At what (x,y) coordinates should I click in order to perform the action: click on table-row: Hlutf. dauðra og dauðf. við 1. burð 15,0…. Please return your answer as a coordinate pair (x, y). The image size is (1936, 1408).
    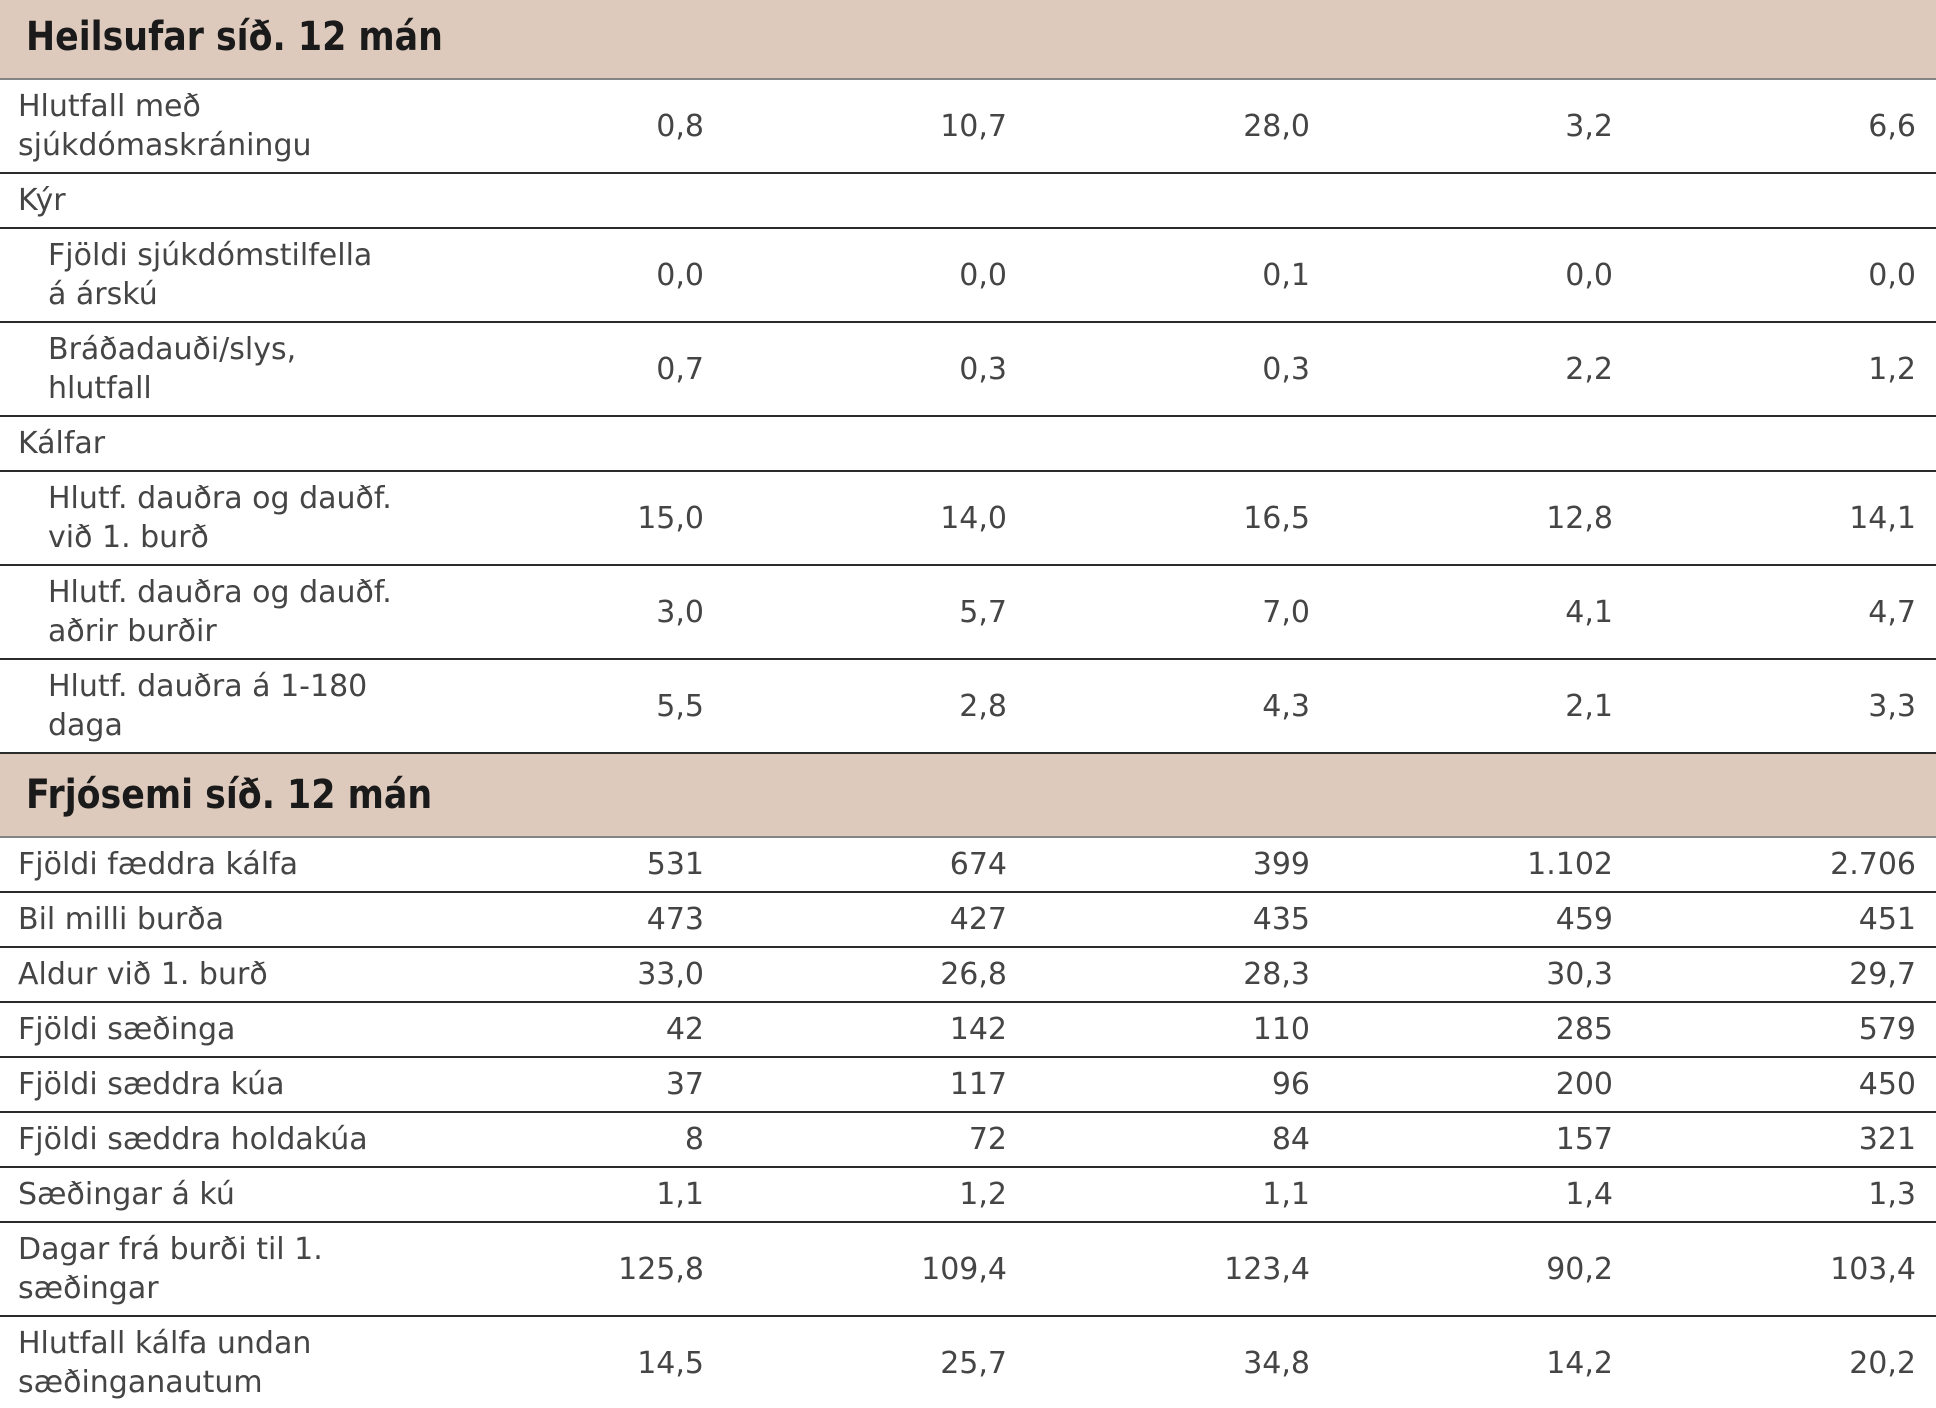
    Looking at the image, I should click on (968, 518).